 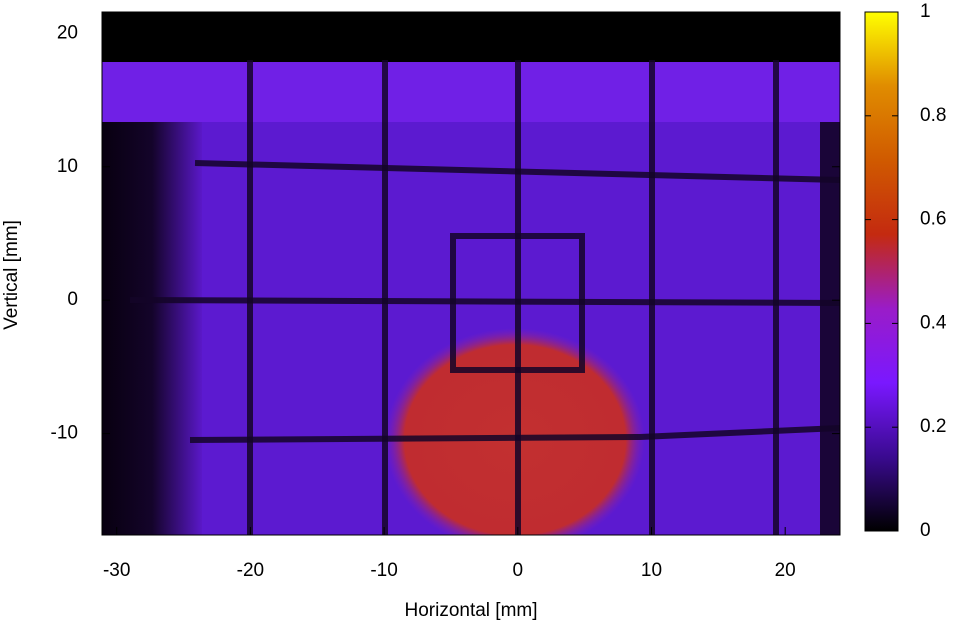 I want to click on y-tick-label: -10, so click(x=64, y=433).